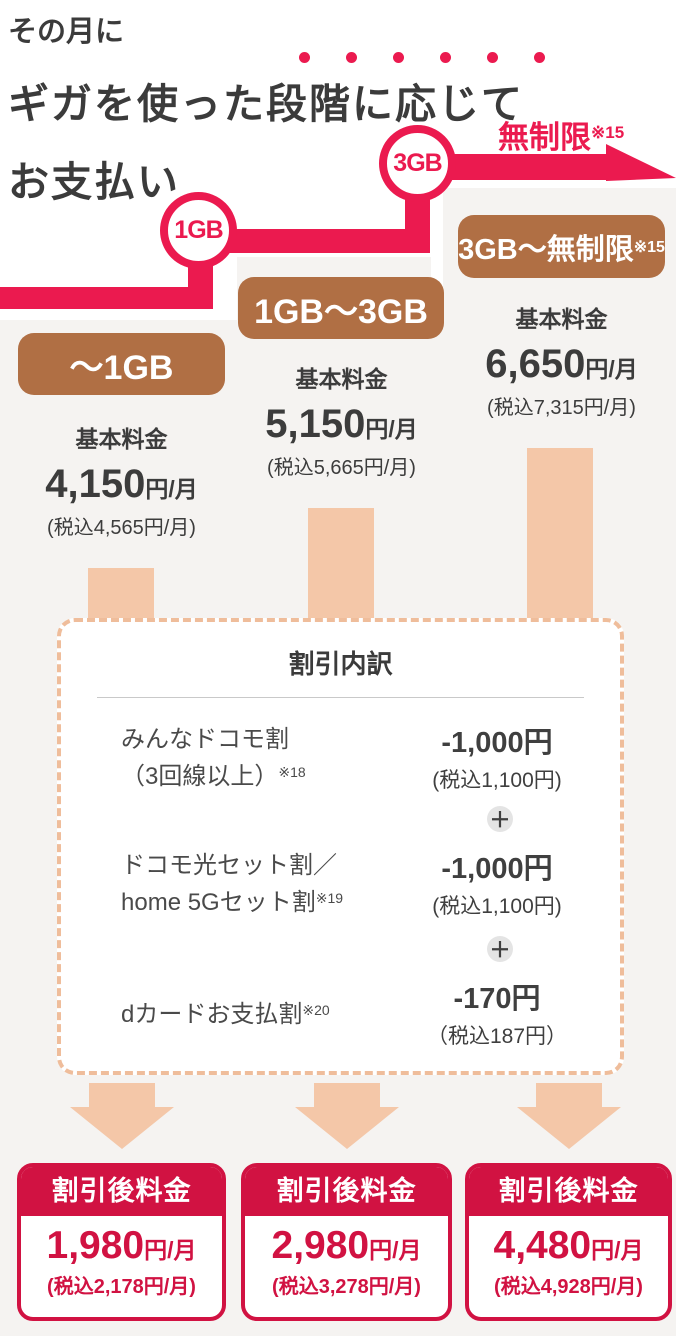 The image size is (676, 1336). Describe the element at coordinates (525, 167) in the screenshot. I see `ribbon-step3-bar` at that location.